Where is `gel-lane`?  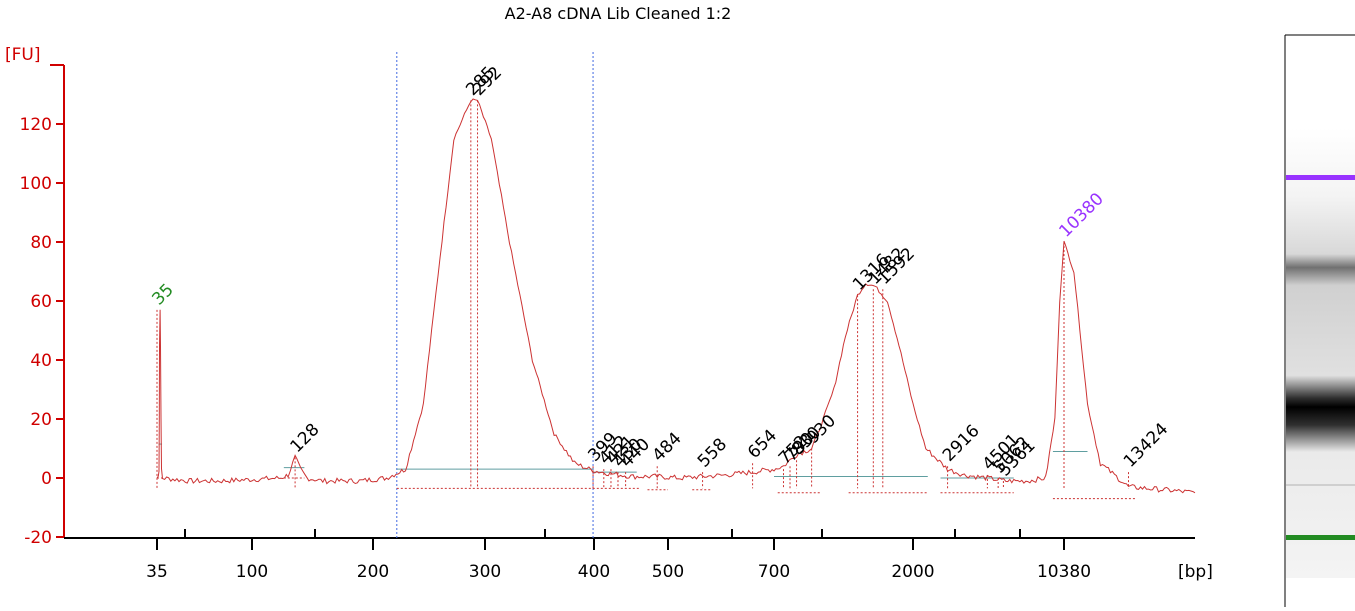 gel-lane is located at coordinates (1320, 321).